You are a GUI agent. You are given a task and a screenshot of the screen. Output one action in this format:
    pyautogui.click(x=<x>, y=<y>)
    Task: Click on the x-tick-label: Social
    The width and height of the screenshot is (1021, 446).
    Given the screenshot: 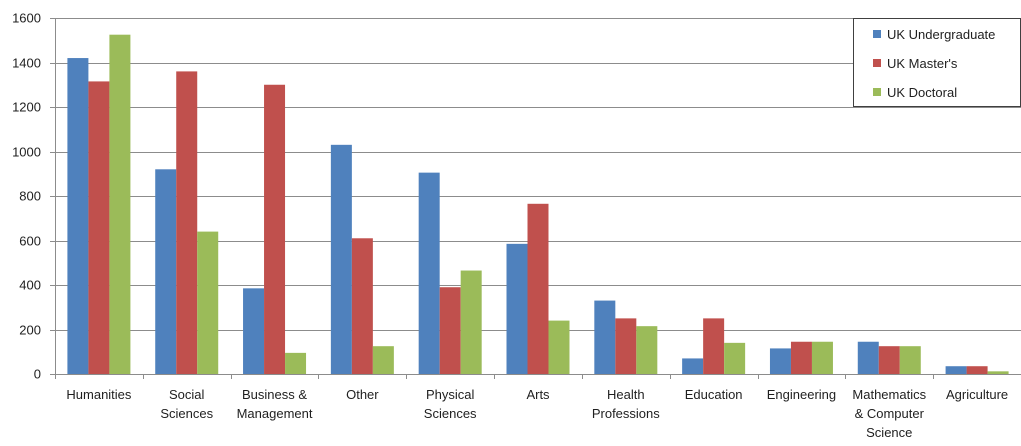 What is the action you would take?
    pyautogui.click(x=187, y=394)
    